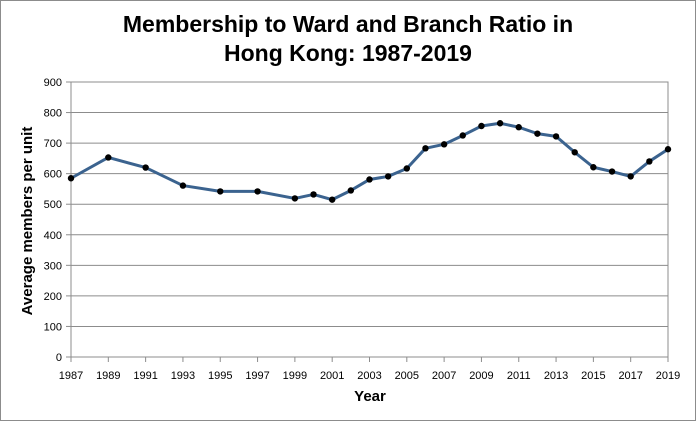  What do you see at coordinates (53, 220) in the screenshot?
I see `y-tick-labels: 0 100 200 300 400 500 600 700 800 900` at bounding box center [53, 220].